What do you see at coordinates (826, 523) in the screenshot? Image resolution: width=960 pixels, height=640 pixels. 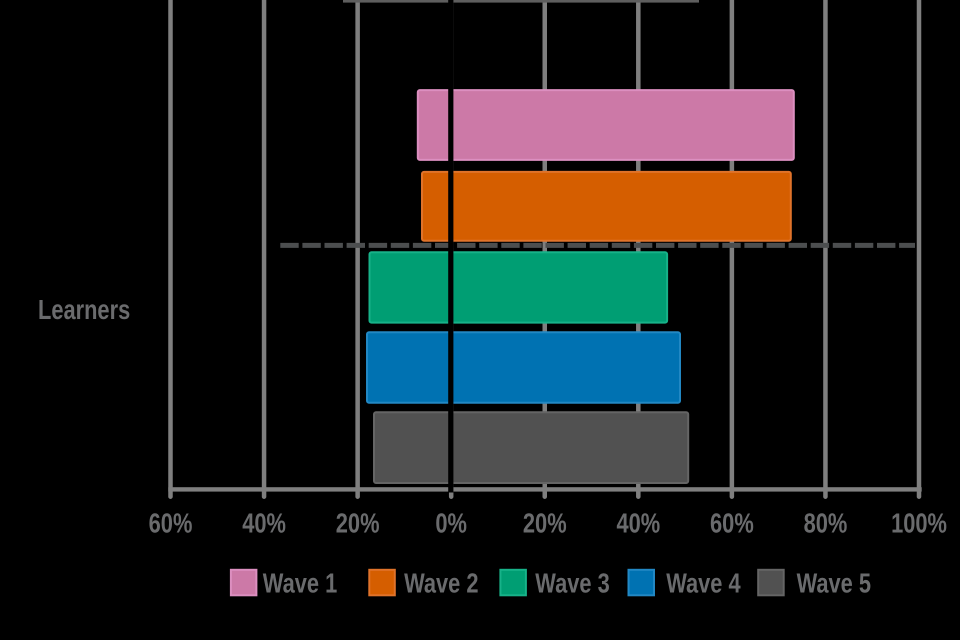 I see `svg-text: 80%` at bounding box center [826, 523].